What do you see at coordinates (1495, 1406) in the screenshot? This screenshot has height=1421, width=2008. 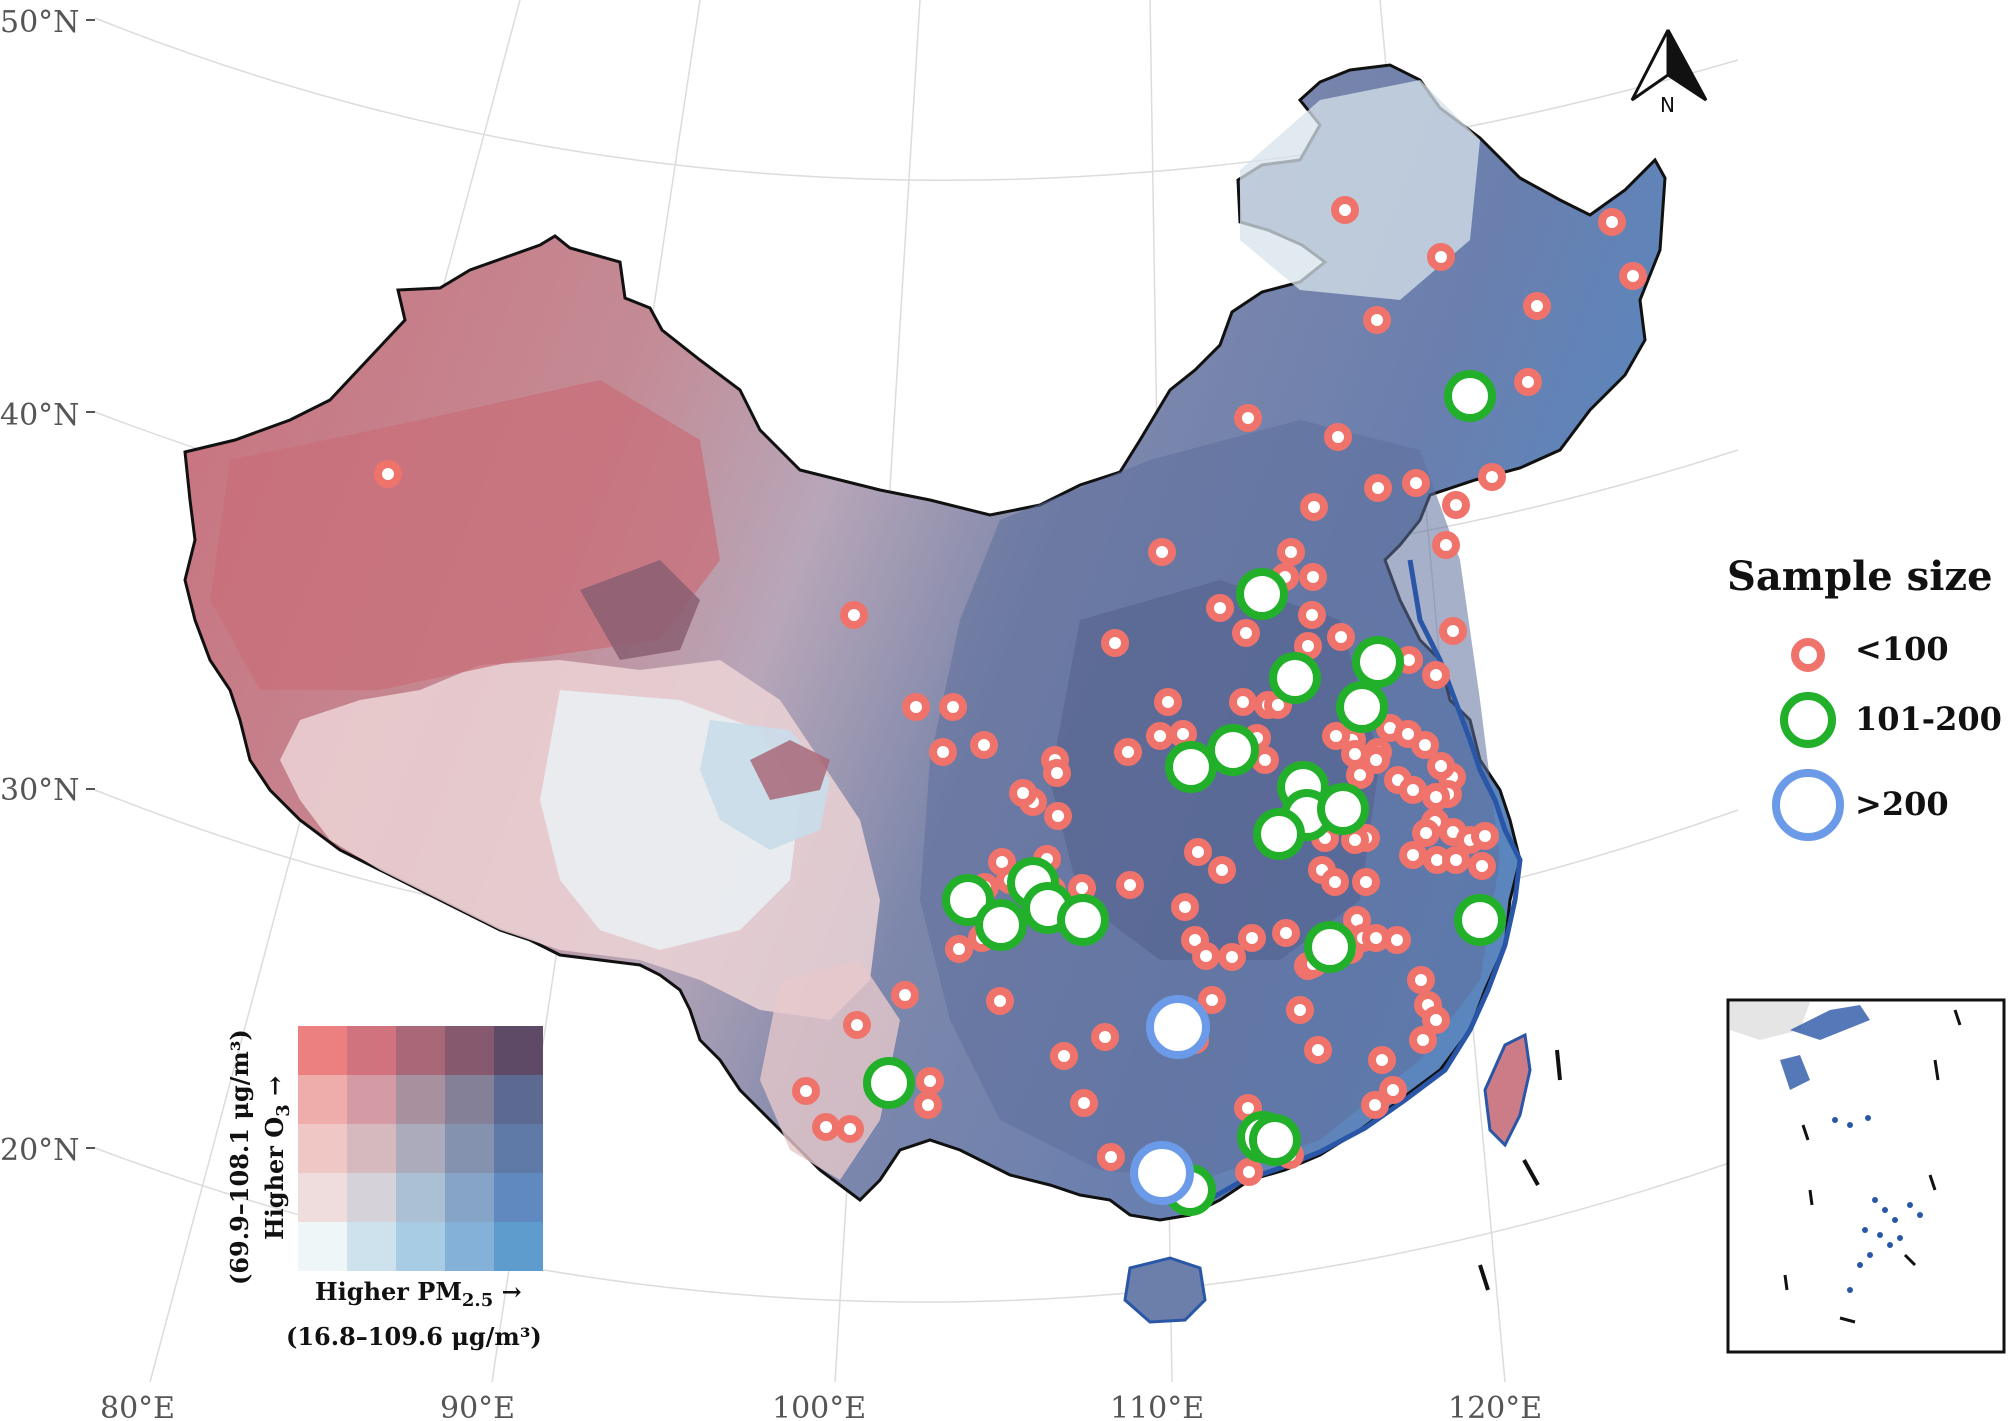 I see `lon-label-120: 120°E` at bounding box center [1495, 1406].